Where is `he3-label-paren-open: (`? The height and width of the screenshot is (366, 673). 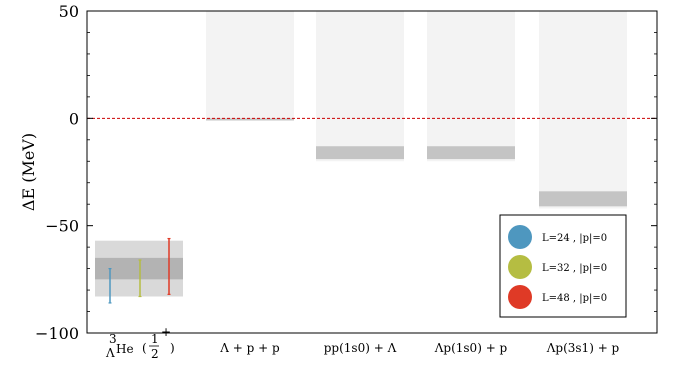 he3-label-paren-open: ( is located at coordinates (144, 348).